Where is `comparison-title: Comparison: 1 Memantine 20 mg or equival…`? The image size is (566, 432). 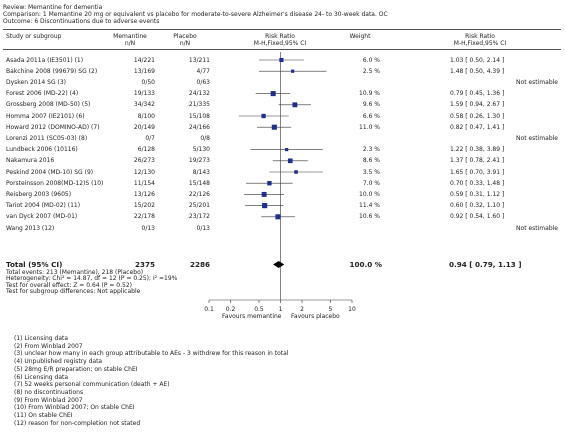
comparison-title: Comparison: 1 Memantine 20 mg or equival… is located at coordinates (195, 14).